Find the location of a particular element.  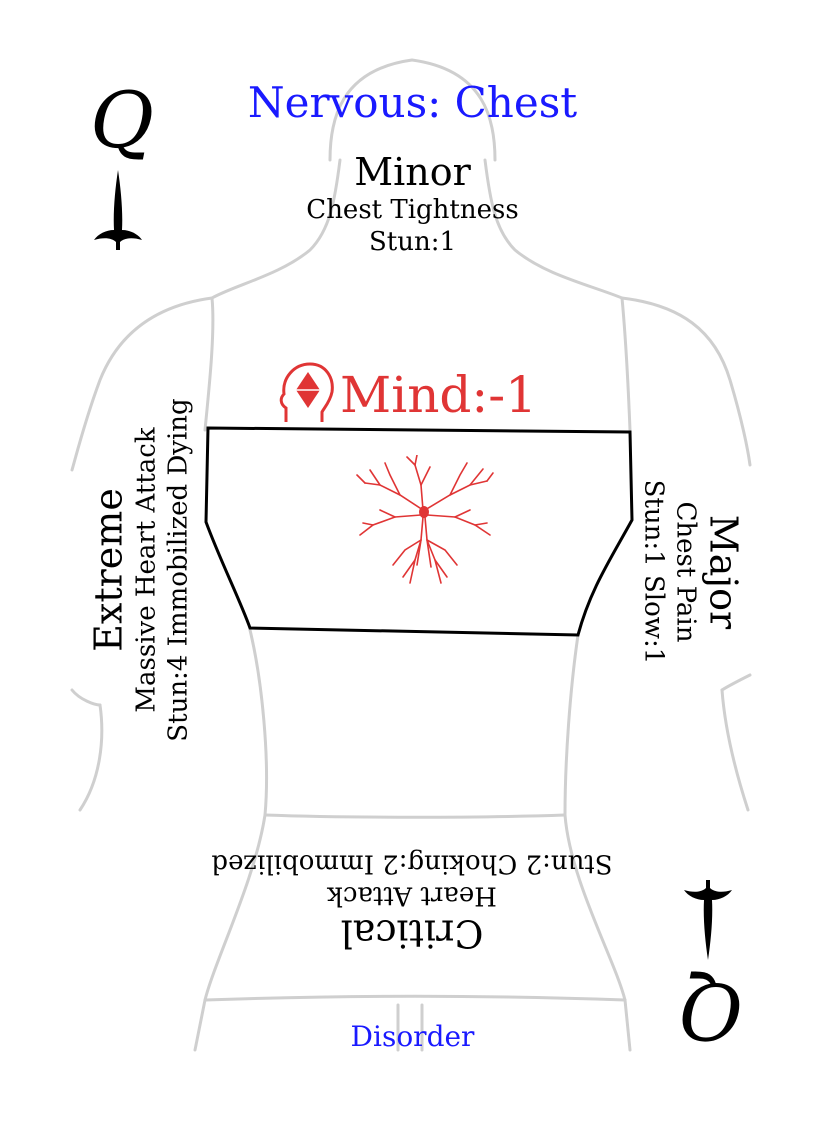

spade-pip-icon is located at coordinates (118, 210).